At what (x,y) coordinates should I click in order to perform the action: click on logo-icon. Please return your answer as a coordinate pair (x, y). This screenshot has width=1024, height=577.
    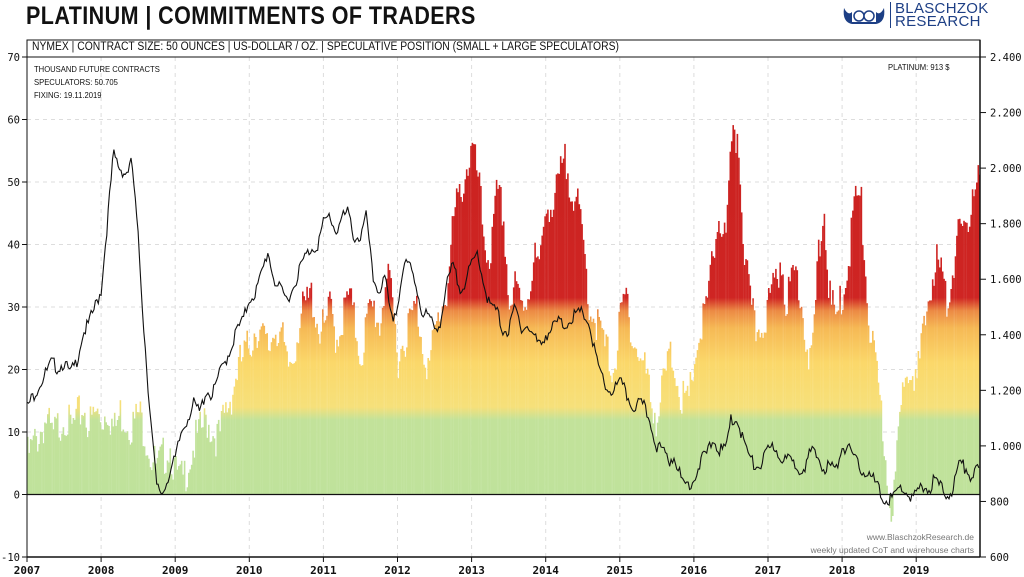
    Looking at the image, I should click on (864, 16).